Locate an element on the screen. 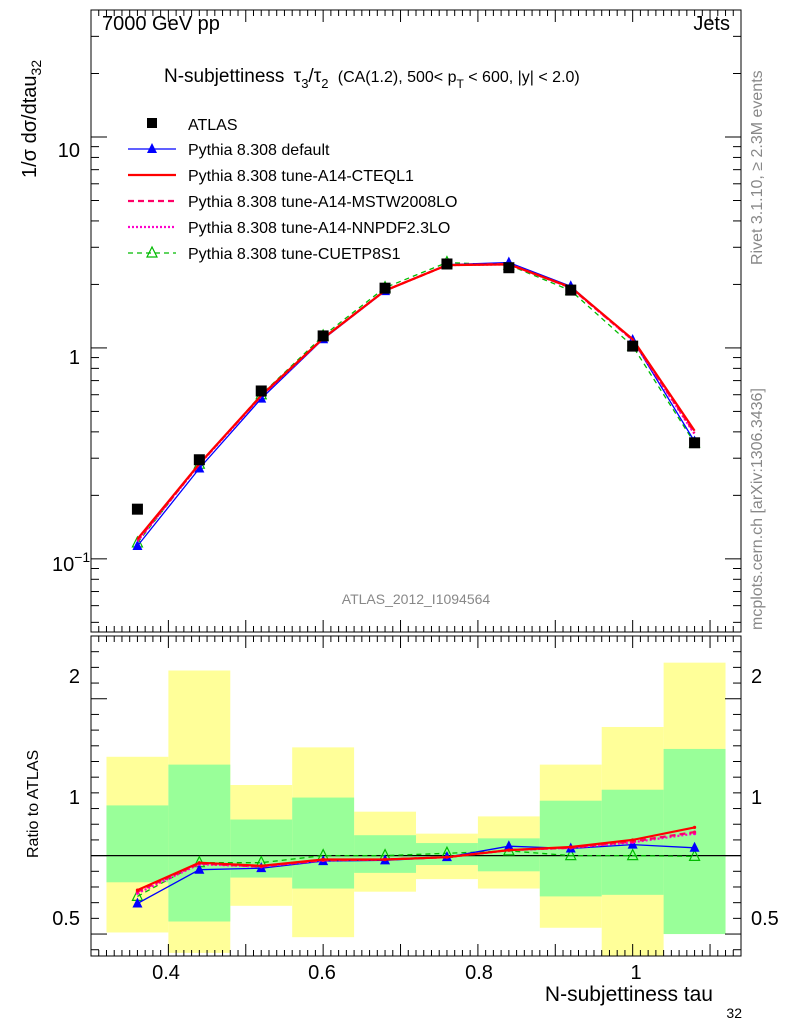  legend-label-atlas: ATLAS is located at coordinates (213, 125).